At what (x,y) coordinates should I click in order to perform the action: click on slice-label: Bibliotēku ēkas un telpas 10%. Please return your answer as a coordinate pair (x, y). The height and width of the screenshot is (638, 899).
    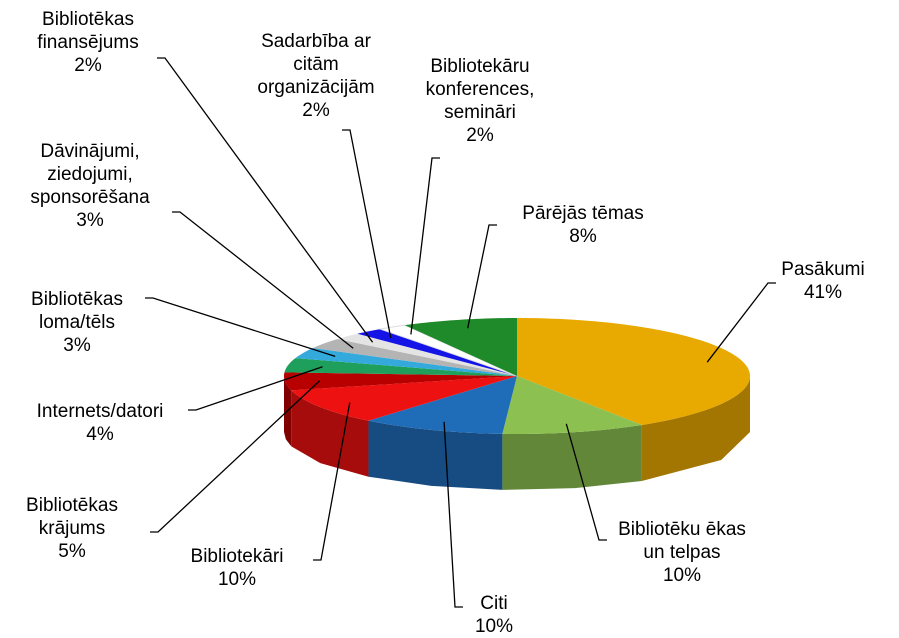
    Looking at the image, I should click on (682, 552).